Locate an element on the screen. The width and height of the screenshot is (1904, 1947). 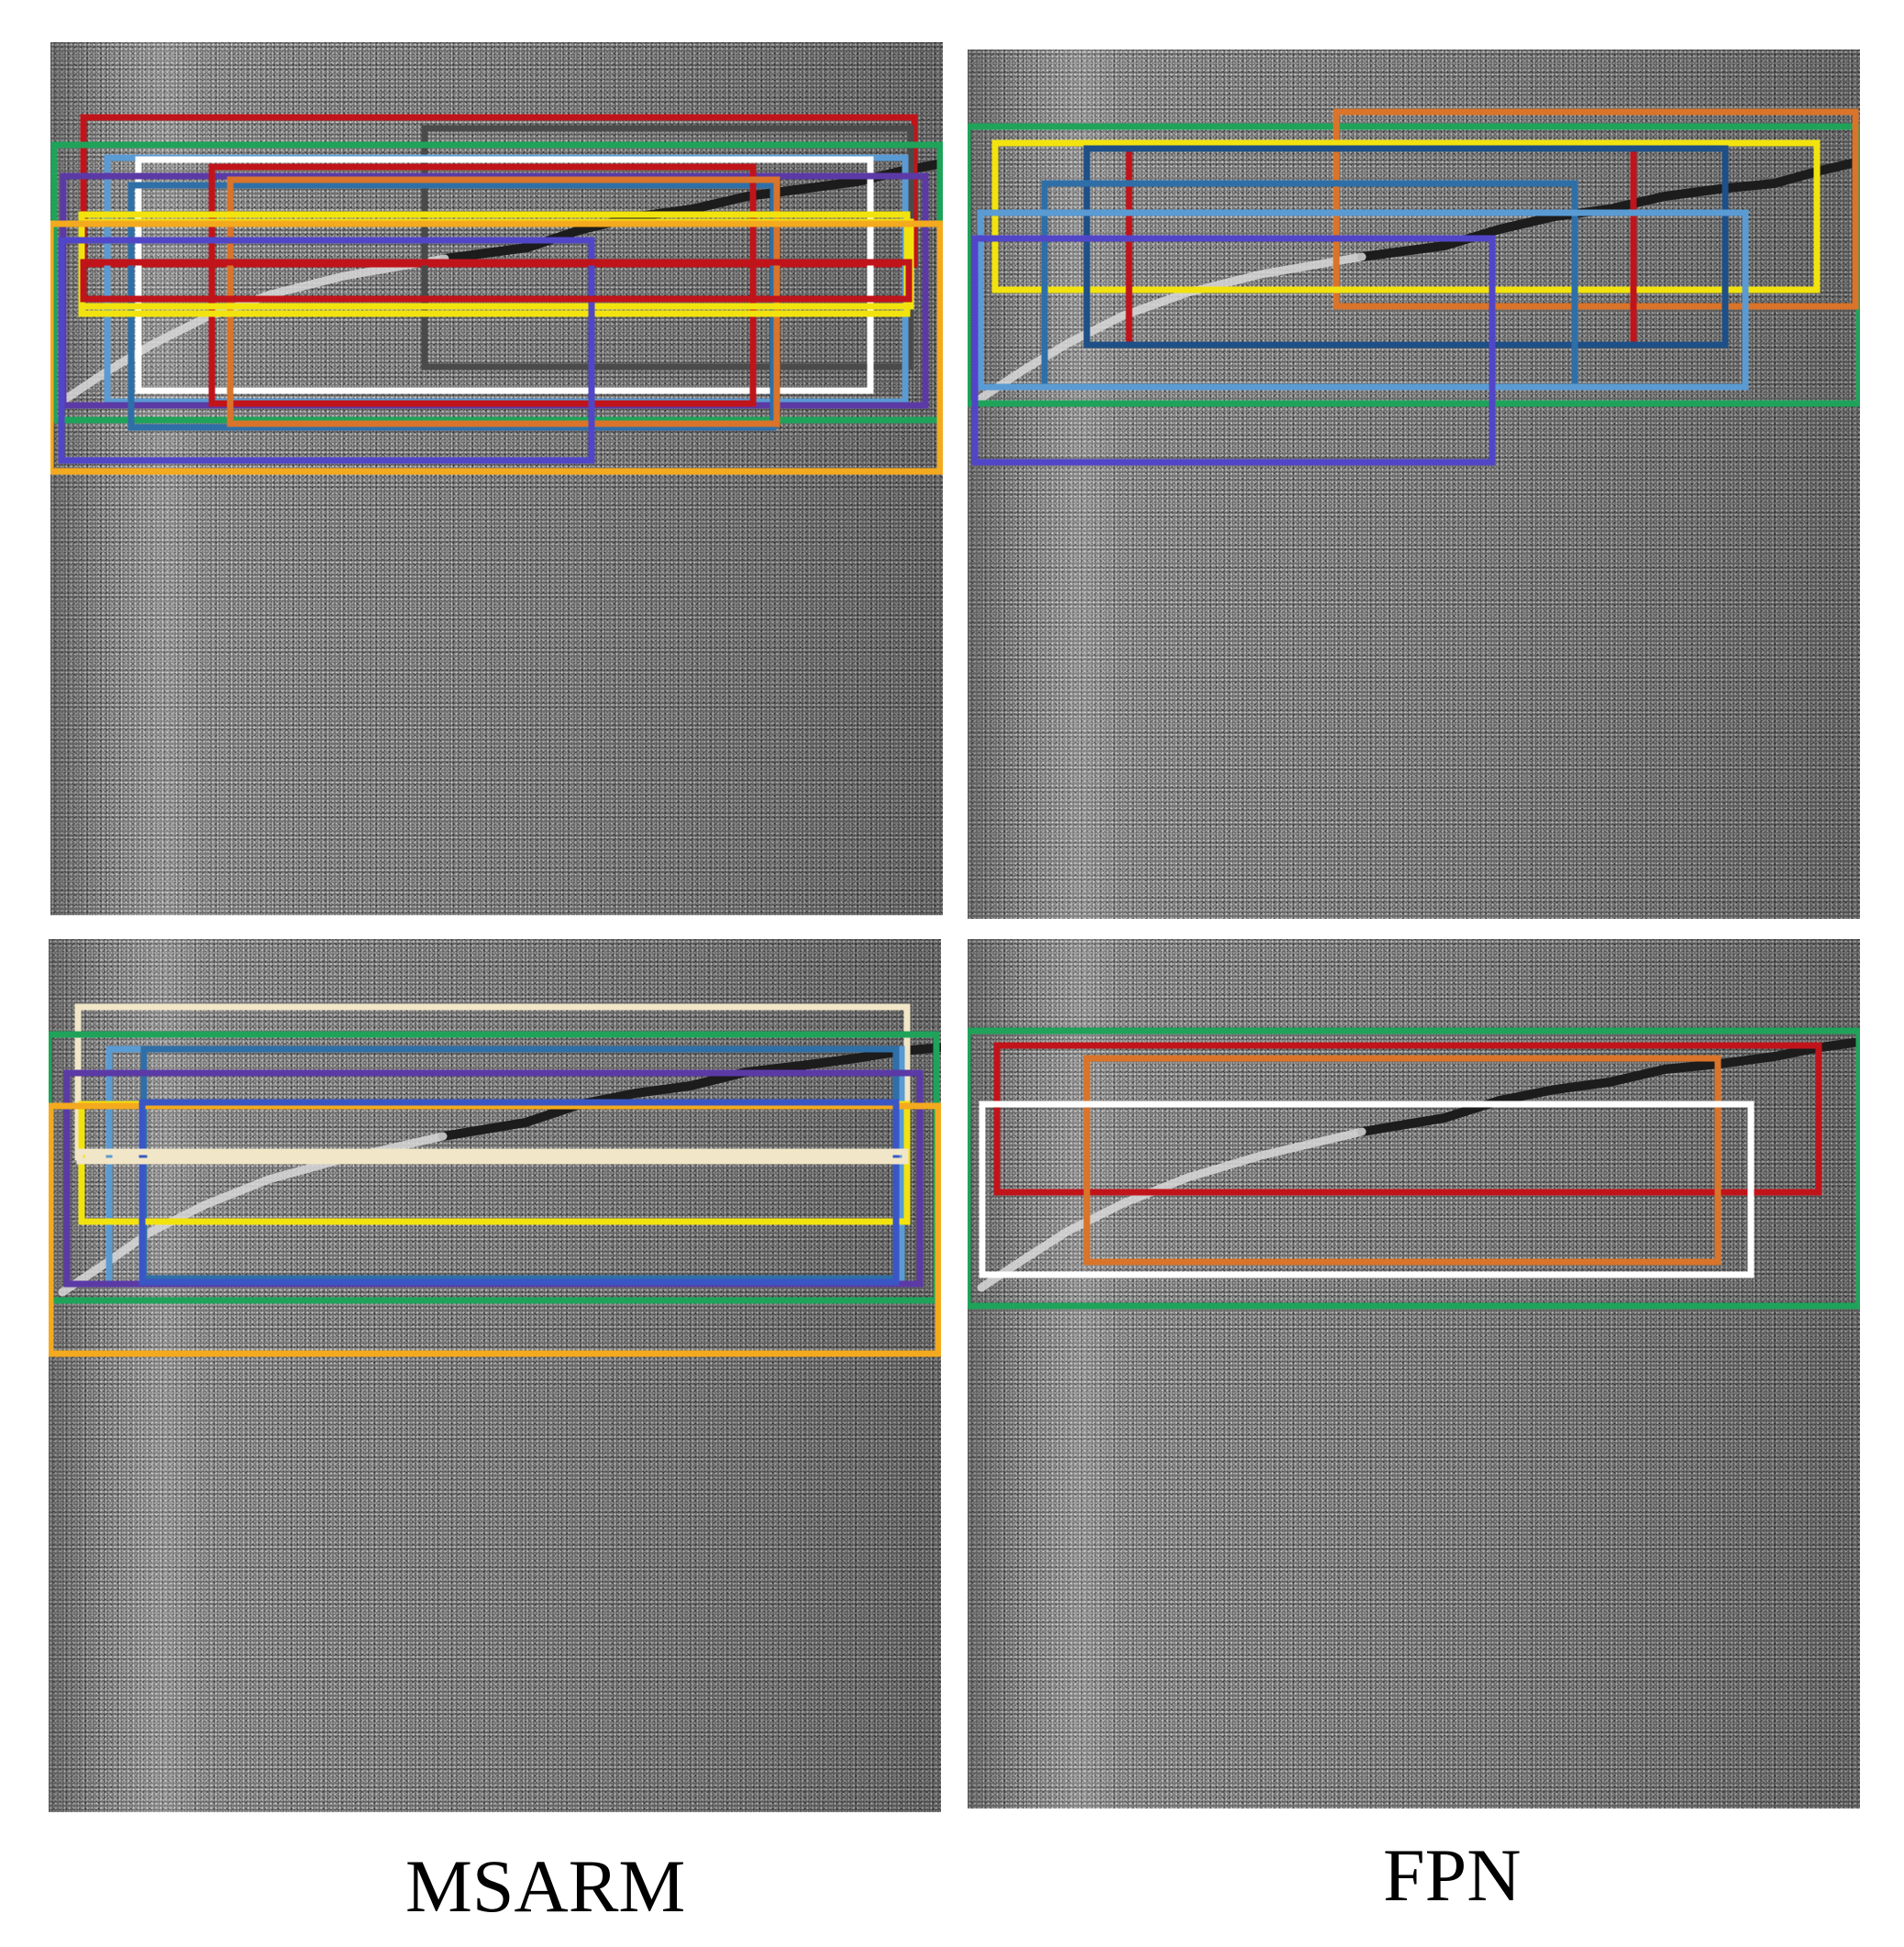
detection-box-yellow is located at coordinates (1406, 216).